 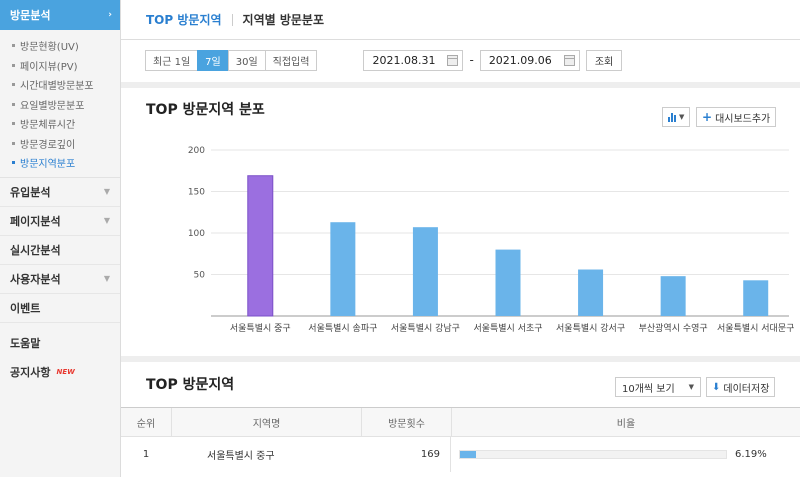 I want to click on x-tick-label: 부산광역시 수영구, so click(x=673, y=328).